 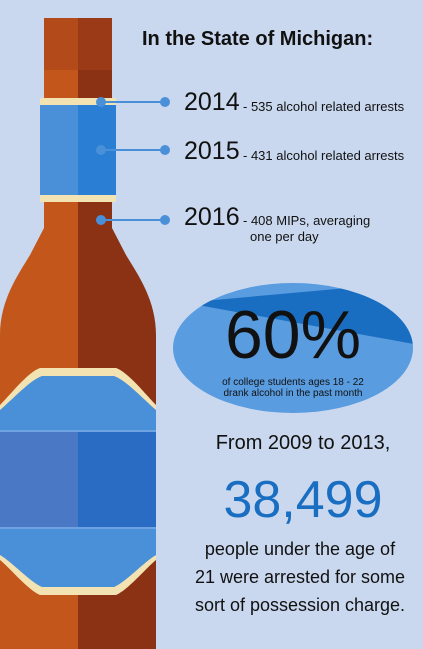 What do you see at coordinates (78, 44) in the screenshot?
I see `bottle-neck-top` at bounding box center [78, 44].